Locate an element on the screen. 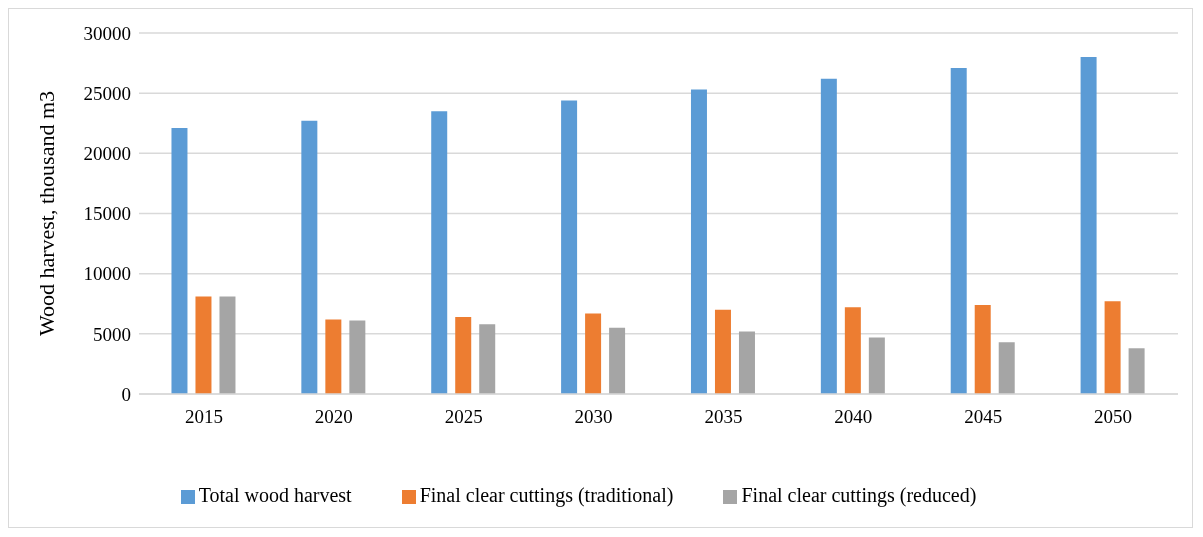 The height and width of the screenshot is (537, 1203). legend-label: Final clear cuttings (traditional) is located at coordinates (546, 495).